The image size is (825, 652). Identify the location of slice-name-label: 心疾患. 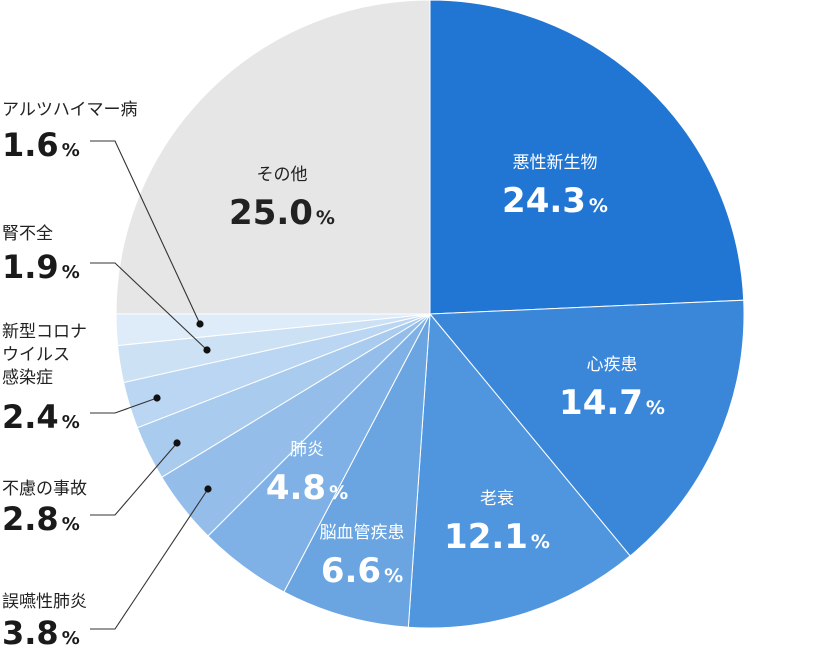
(612, 365).